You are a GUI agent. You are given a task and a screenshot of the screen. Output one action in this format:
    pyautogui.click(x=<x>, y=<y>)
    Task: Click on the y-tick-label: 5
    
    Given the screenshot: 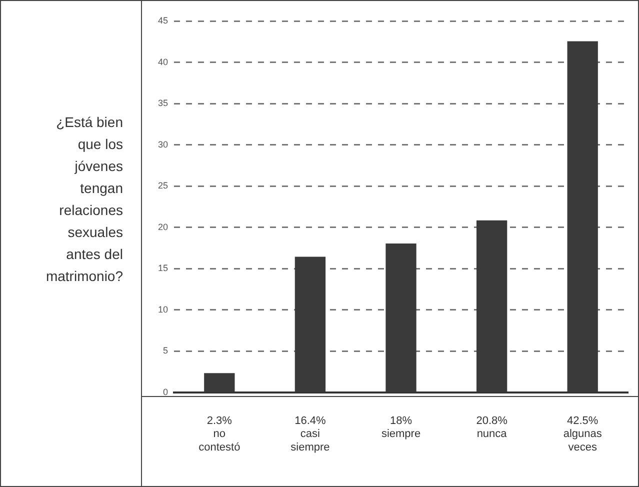 What is the action you would take?
    pyautogui.click(x=165, y=351)
    